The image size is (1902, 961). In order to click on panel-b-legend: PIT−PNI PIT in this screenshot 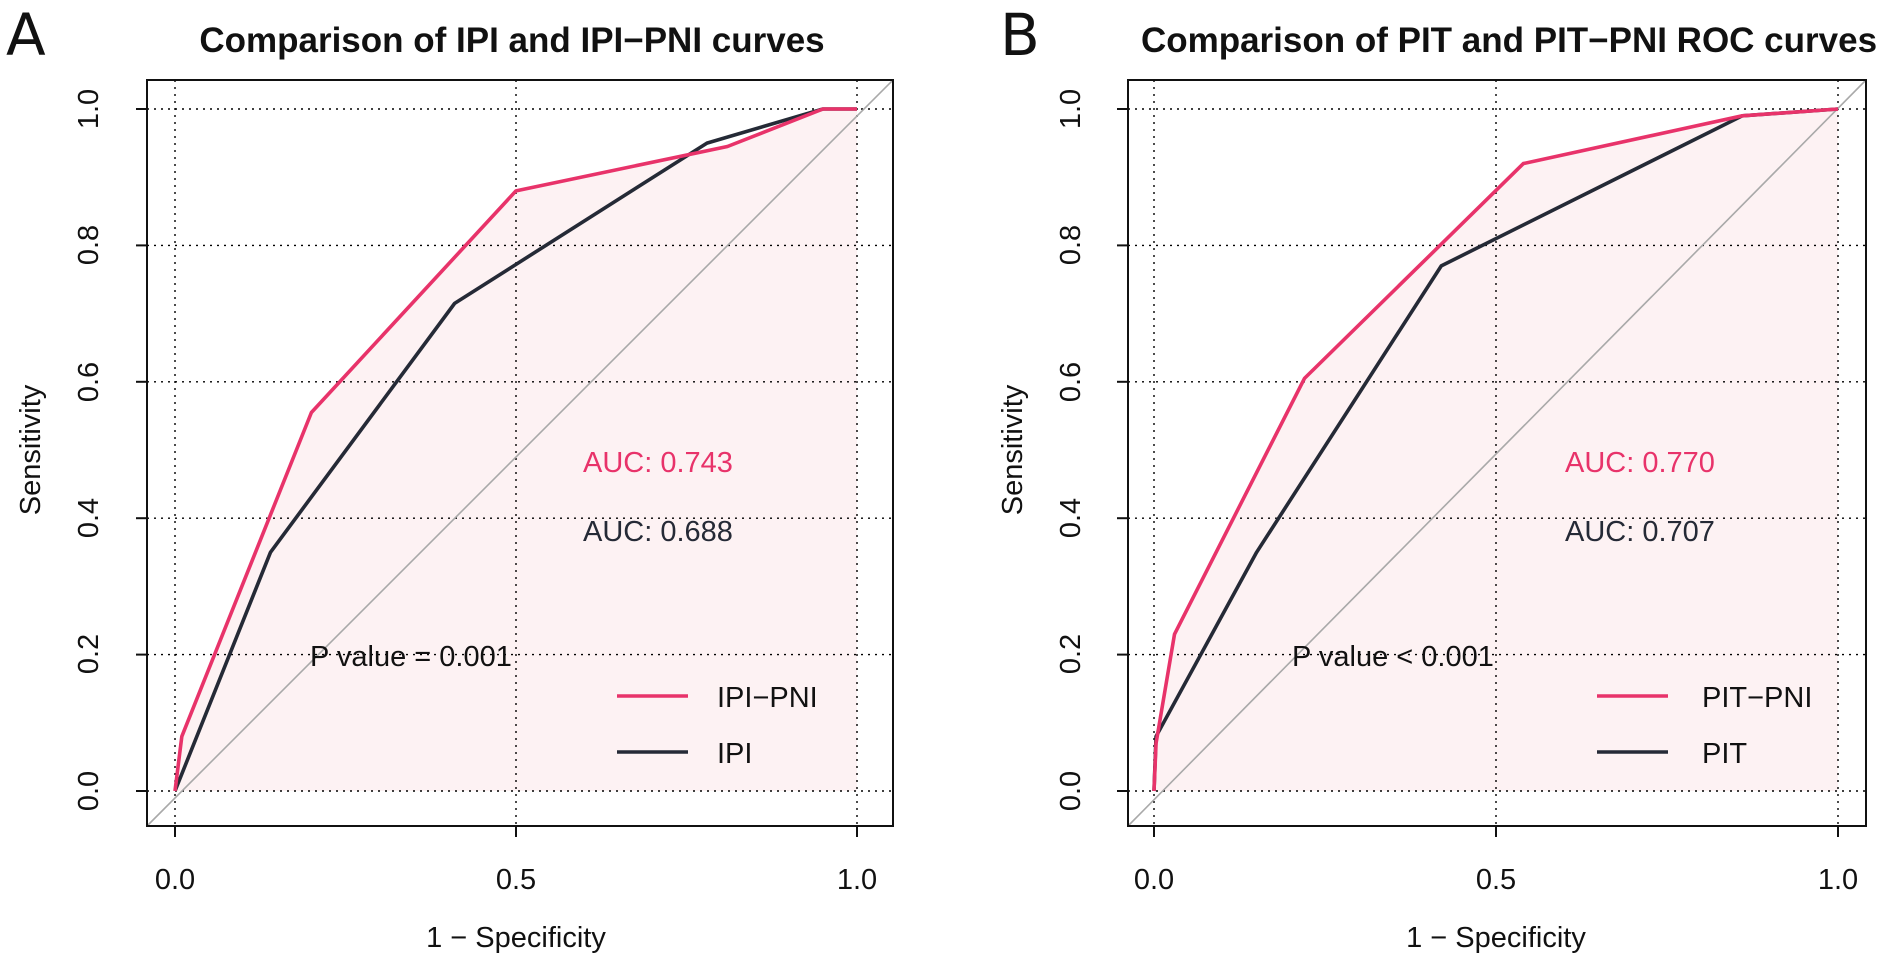, I will do `click(1704, 726)`.